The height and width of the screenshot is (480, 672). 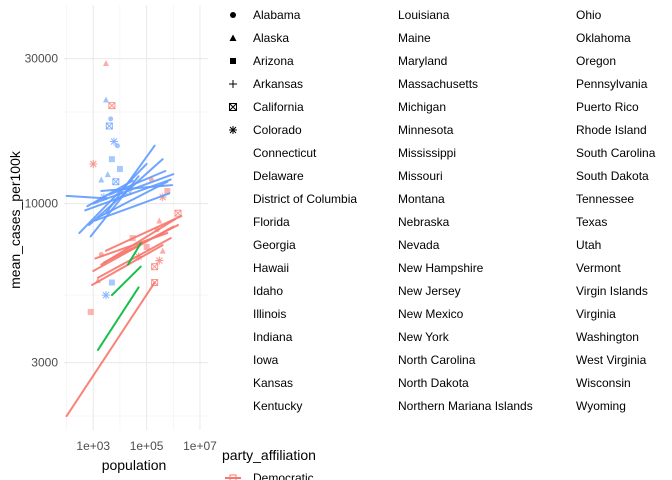 What do you see at coordinates (429, 291) in the screenshot?
I see `legend-shape-label: New Jersey` at bounding box center [429, 291].